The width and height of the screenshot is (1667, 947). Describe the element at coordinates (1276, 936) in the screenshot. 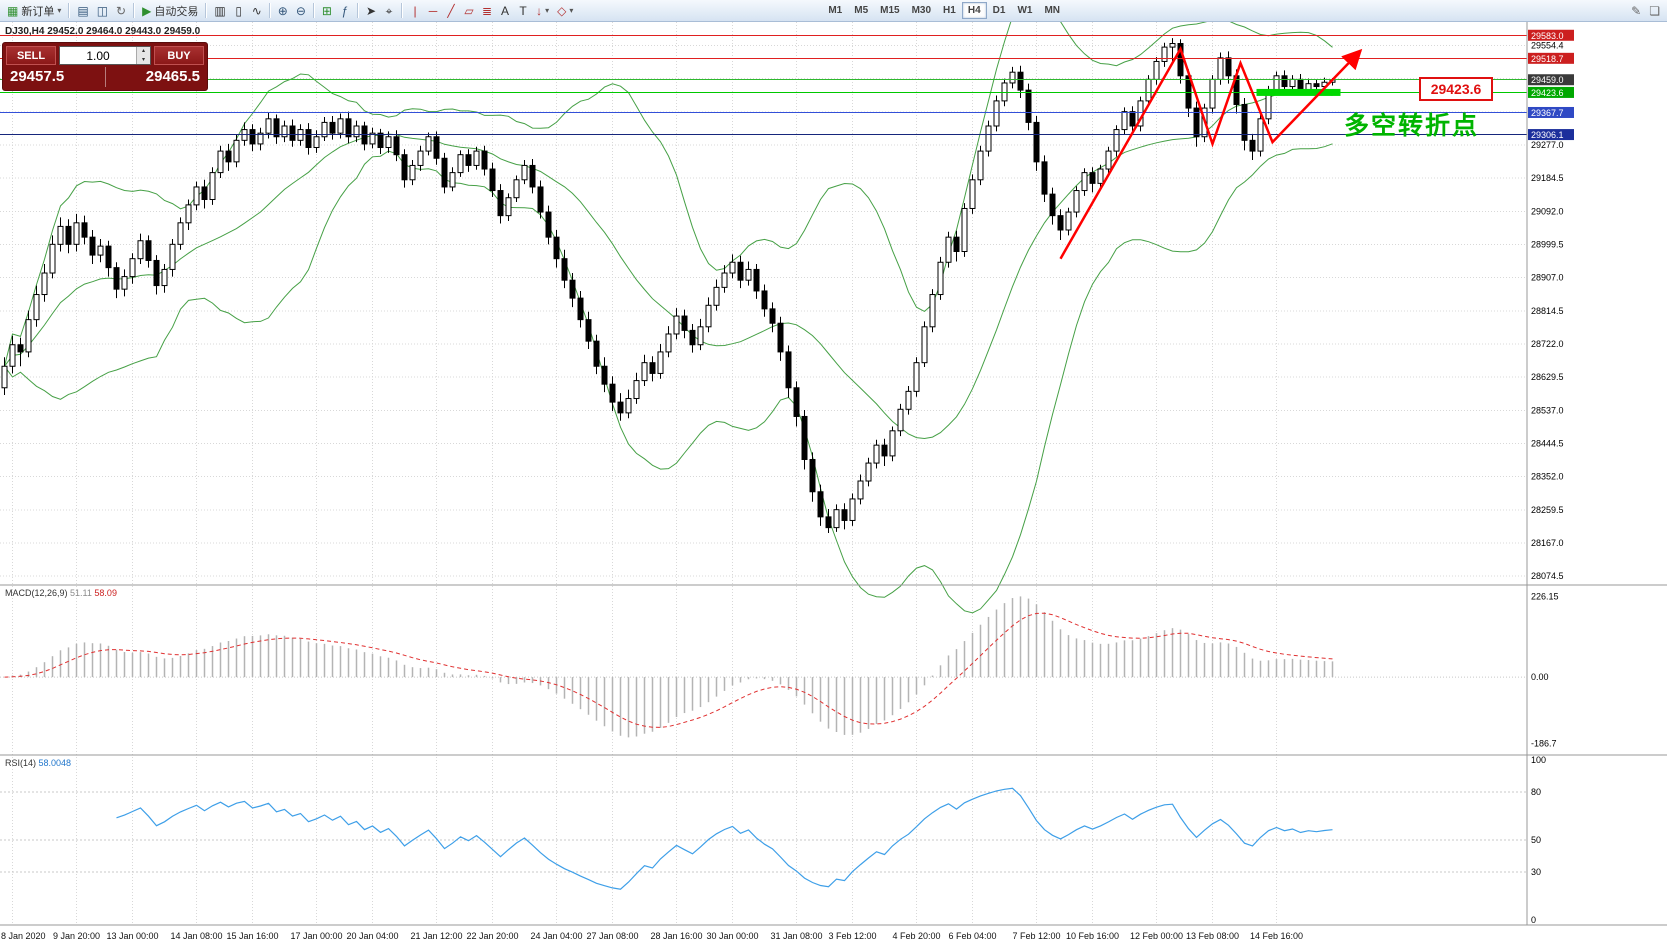

I see `svg-text: 14 Feb 16:00` at that location.